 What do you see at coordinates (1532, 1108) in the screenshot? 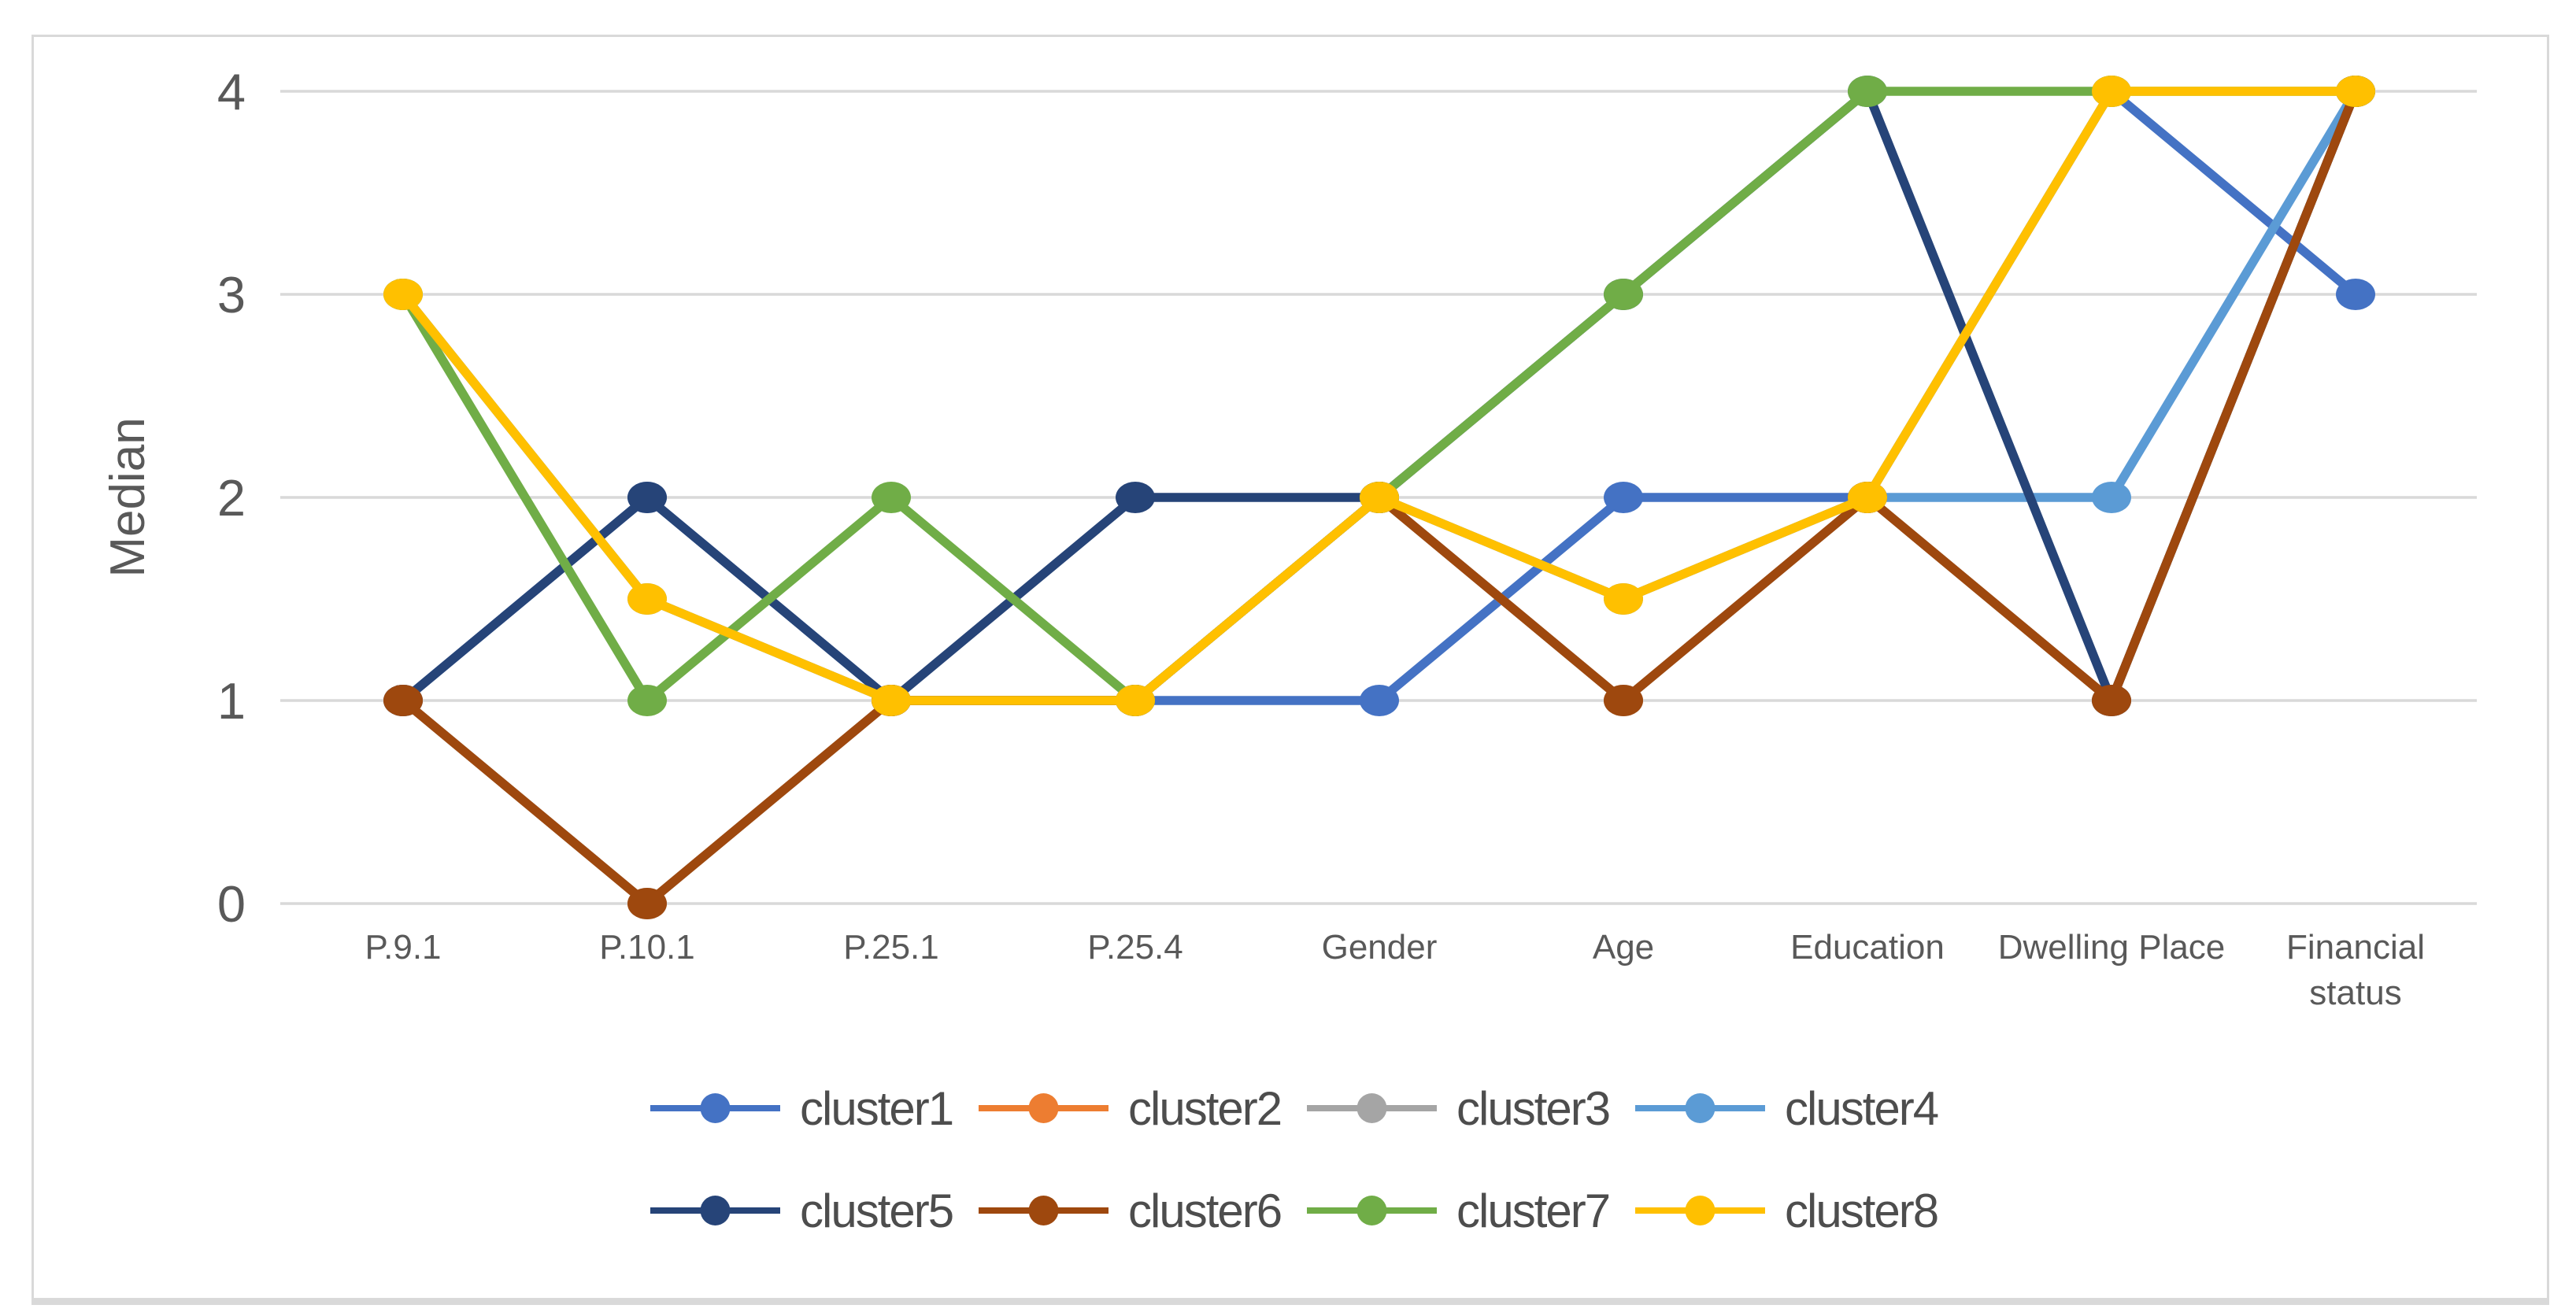
I see `legend-label-cluster3: cluster3` at bounding box center [1532, 1108].